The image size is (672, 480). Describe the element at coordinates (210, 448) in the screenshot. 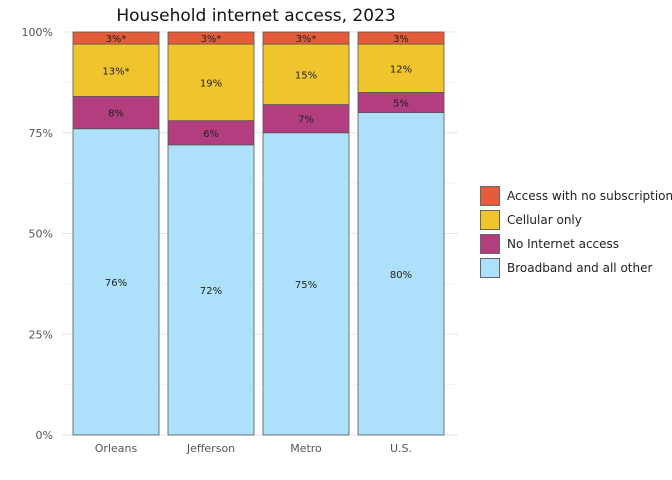

I see `x-tick-label: Jefferson` at that location.